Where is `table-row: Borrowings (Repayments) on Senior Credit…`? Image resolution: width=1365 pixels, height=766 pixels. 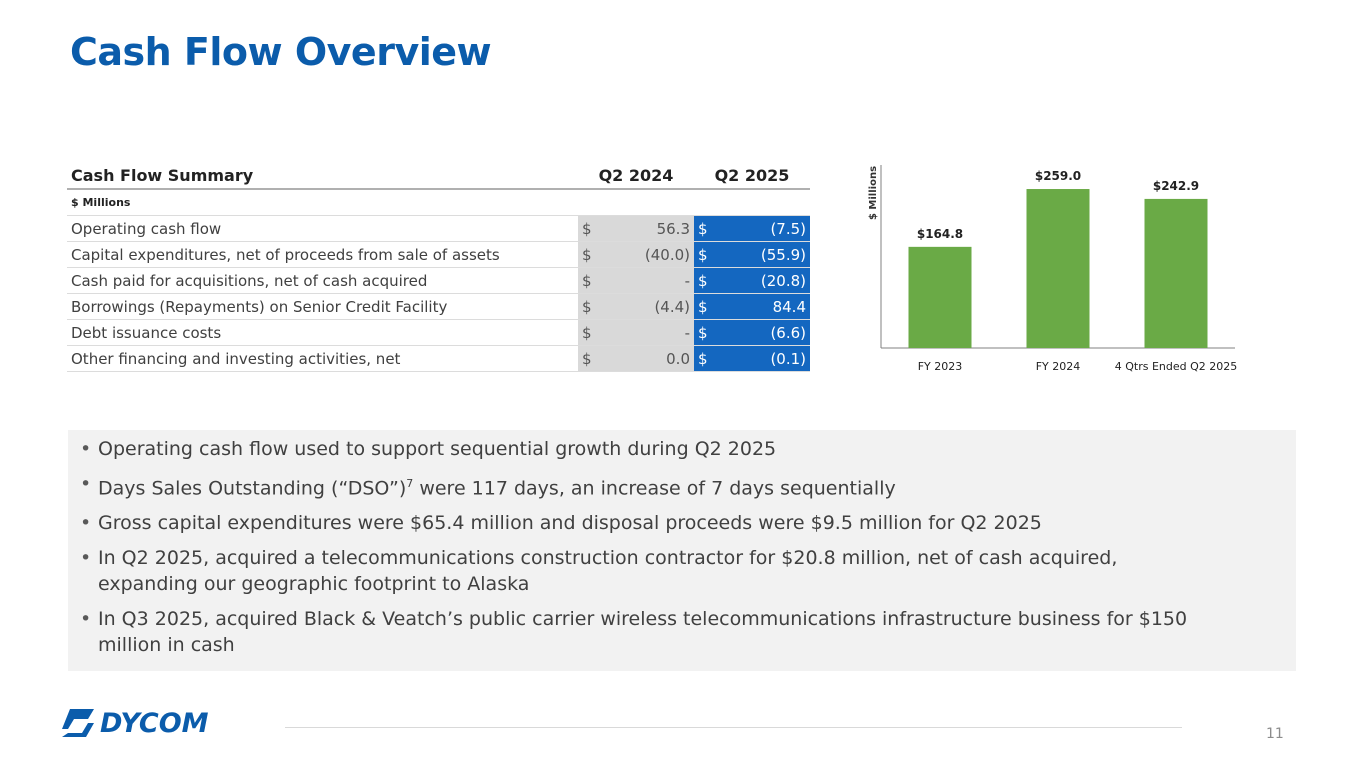 table-row: Borrowings (Repayments) on Senior Credit… is located at coordinates (438, 306).